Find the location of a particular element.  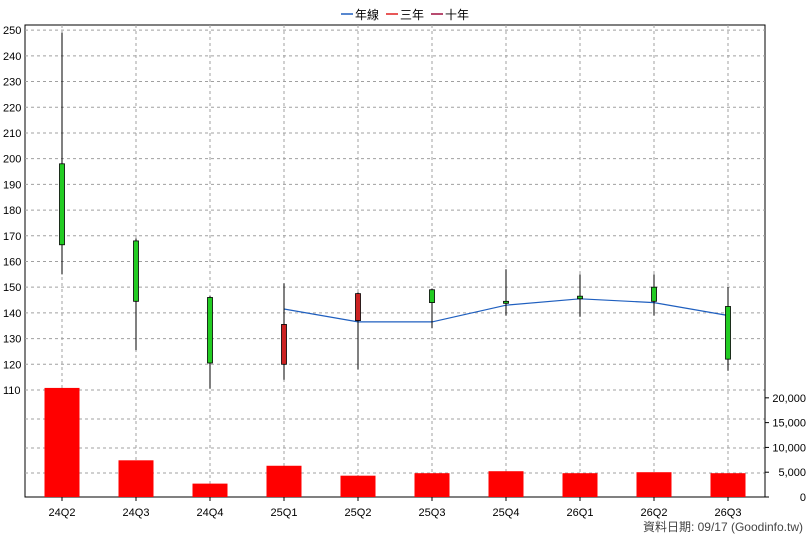

x-tick-label: 26Q1 is located at coordinates (580, 513).